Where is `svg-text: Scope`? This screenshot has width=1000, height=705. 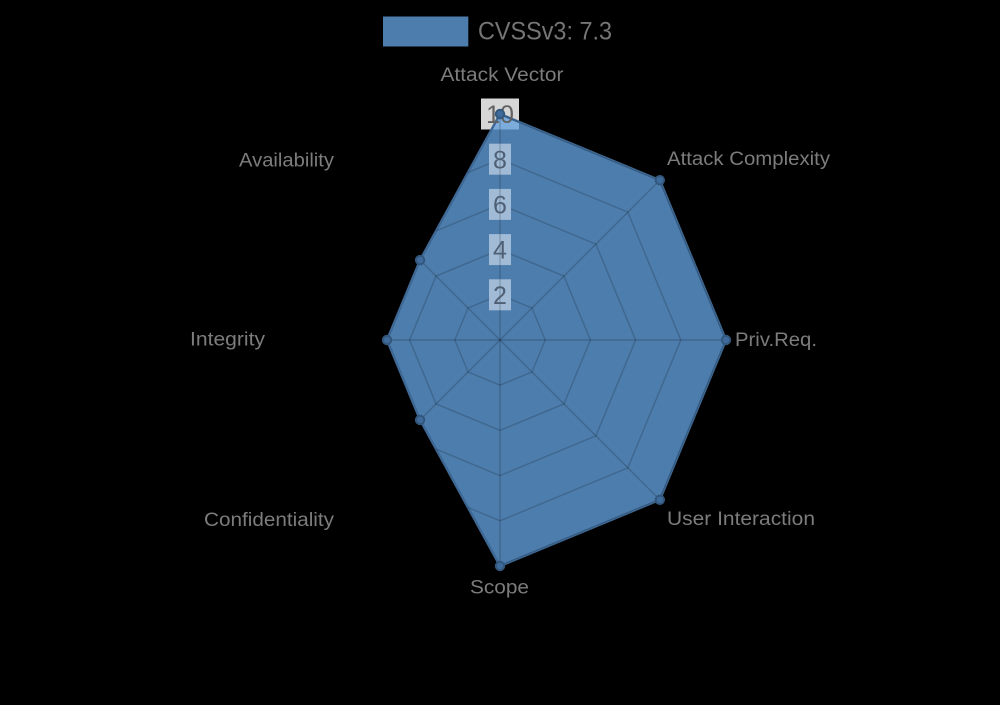 svg-text: Scope is located at coordinates (499, 588).